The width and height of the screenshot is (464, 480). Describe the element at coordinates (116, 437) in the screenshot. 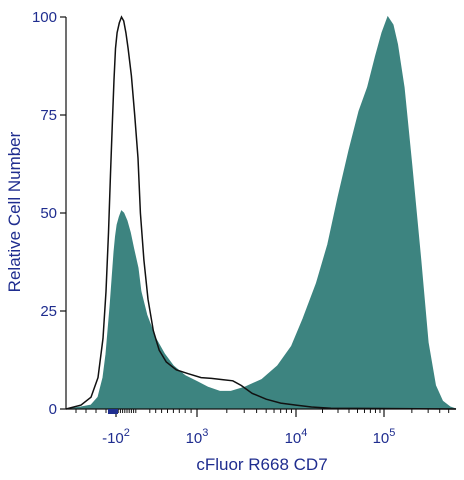

I see `x-tick-label: -102` at that location.